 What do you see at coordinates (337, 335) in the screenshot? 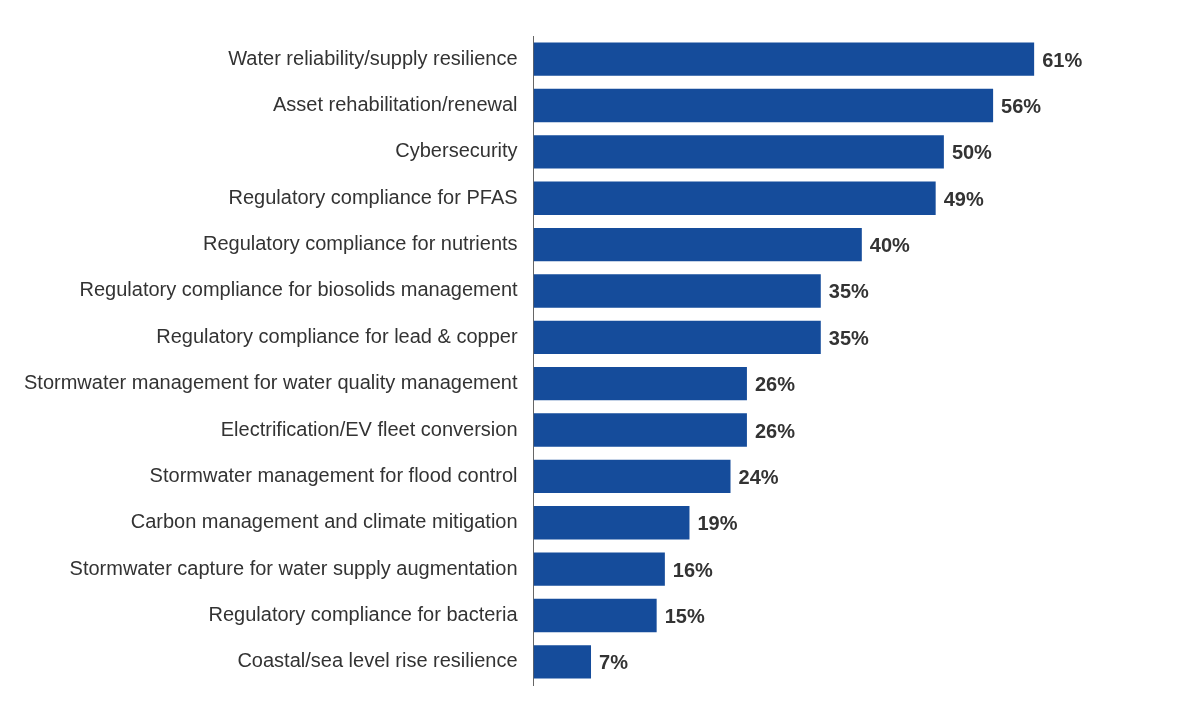
I see `y-tick-label: Regulatory compliance for lead & copper` at bounding box center [337, 335].